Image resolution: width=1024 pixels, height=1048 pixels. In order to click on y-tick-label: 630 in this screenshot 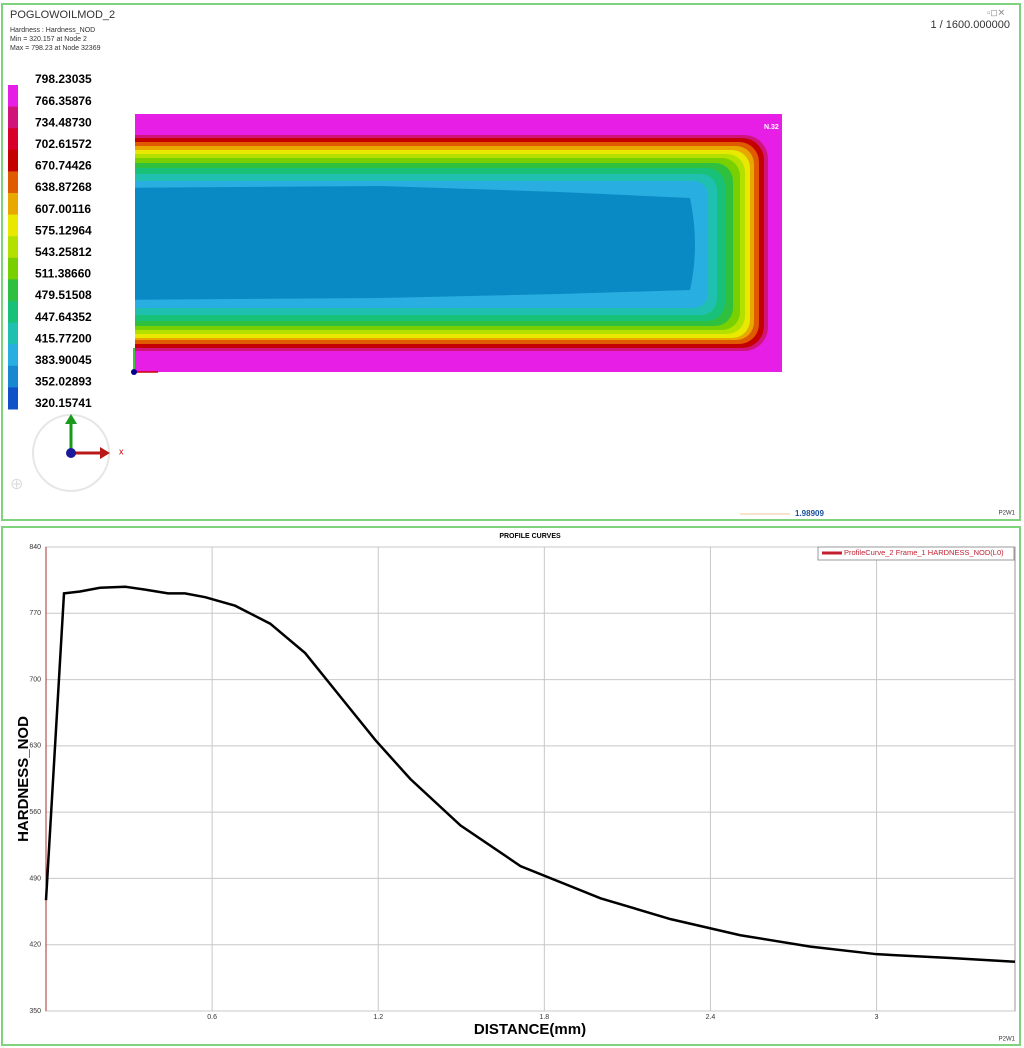, I will do `click(35, 746)`.